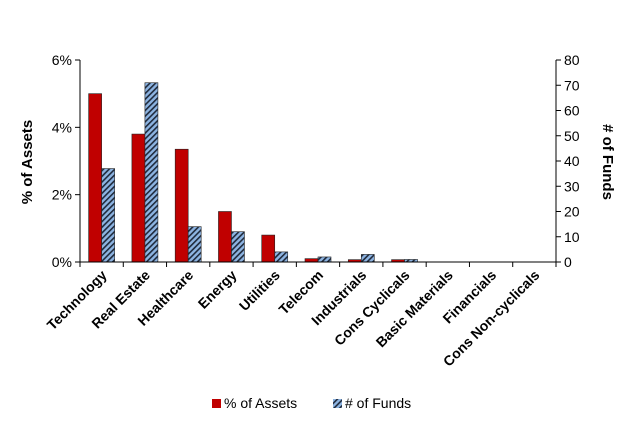  I want to click on y-left-axis-ticks: 0% 2% 4% 6%, so click(66, 161).